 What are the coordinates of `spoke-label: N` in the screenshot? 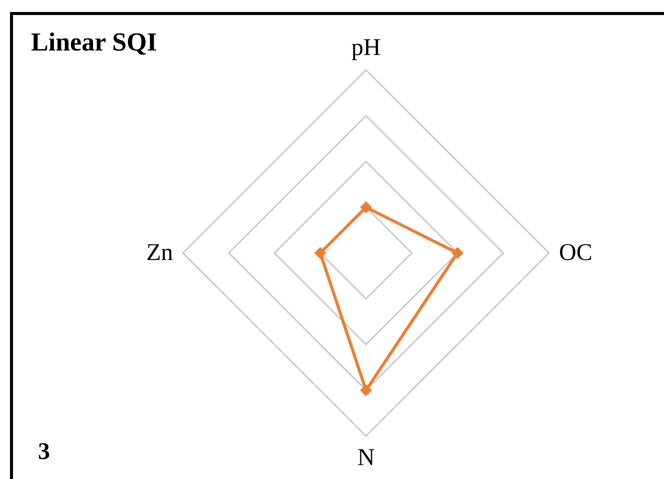 It's located at (366, 458).